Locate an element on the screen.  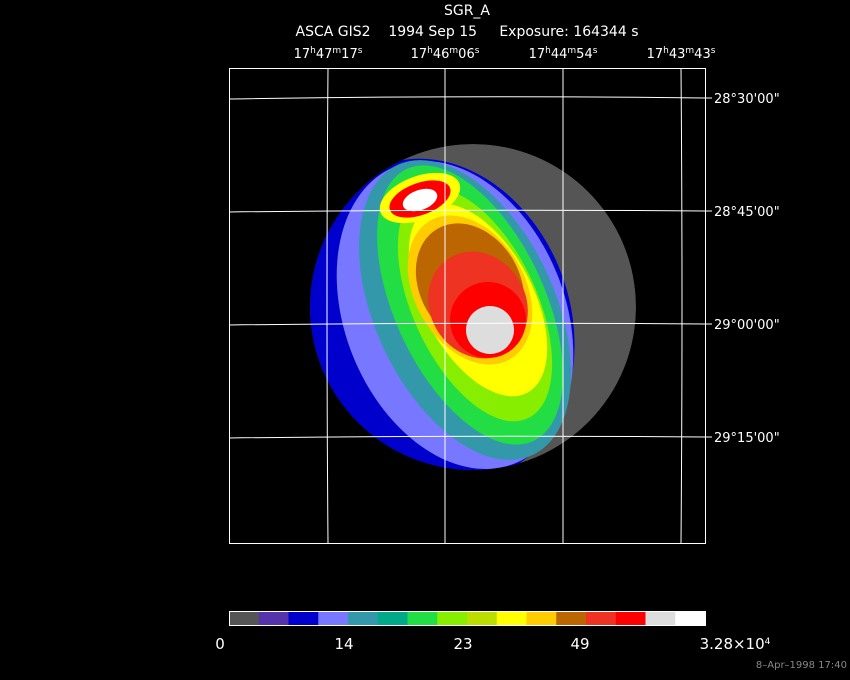
colorbar-label: 3.28×104 is located at coordinates (735, 644).